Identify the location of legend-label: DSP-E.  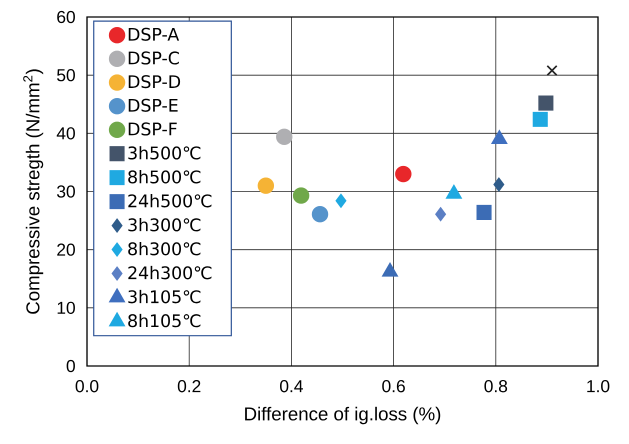
(153, 105).